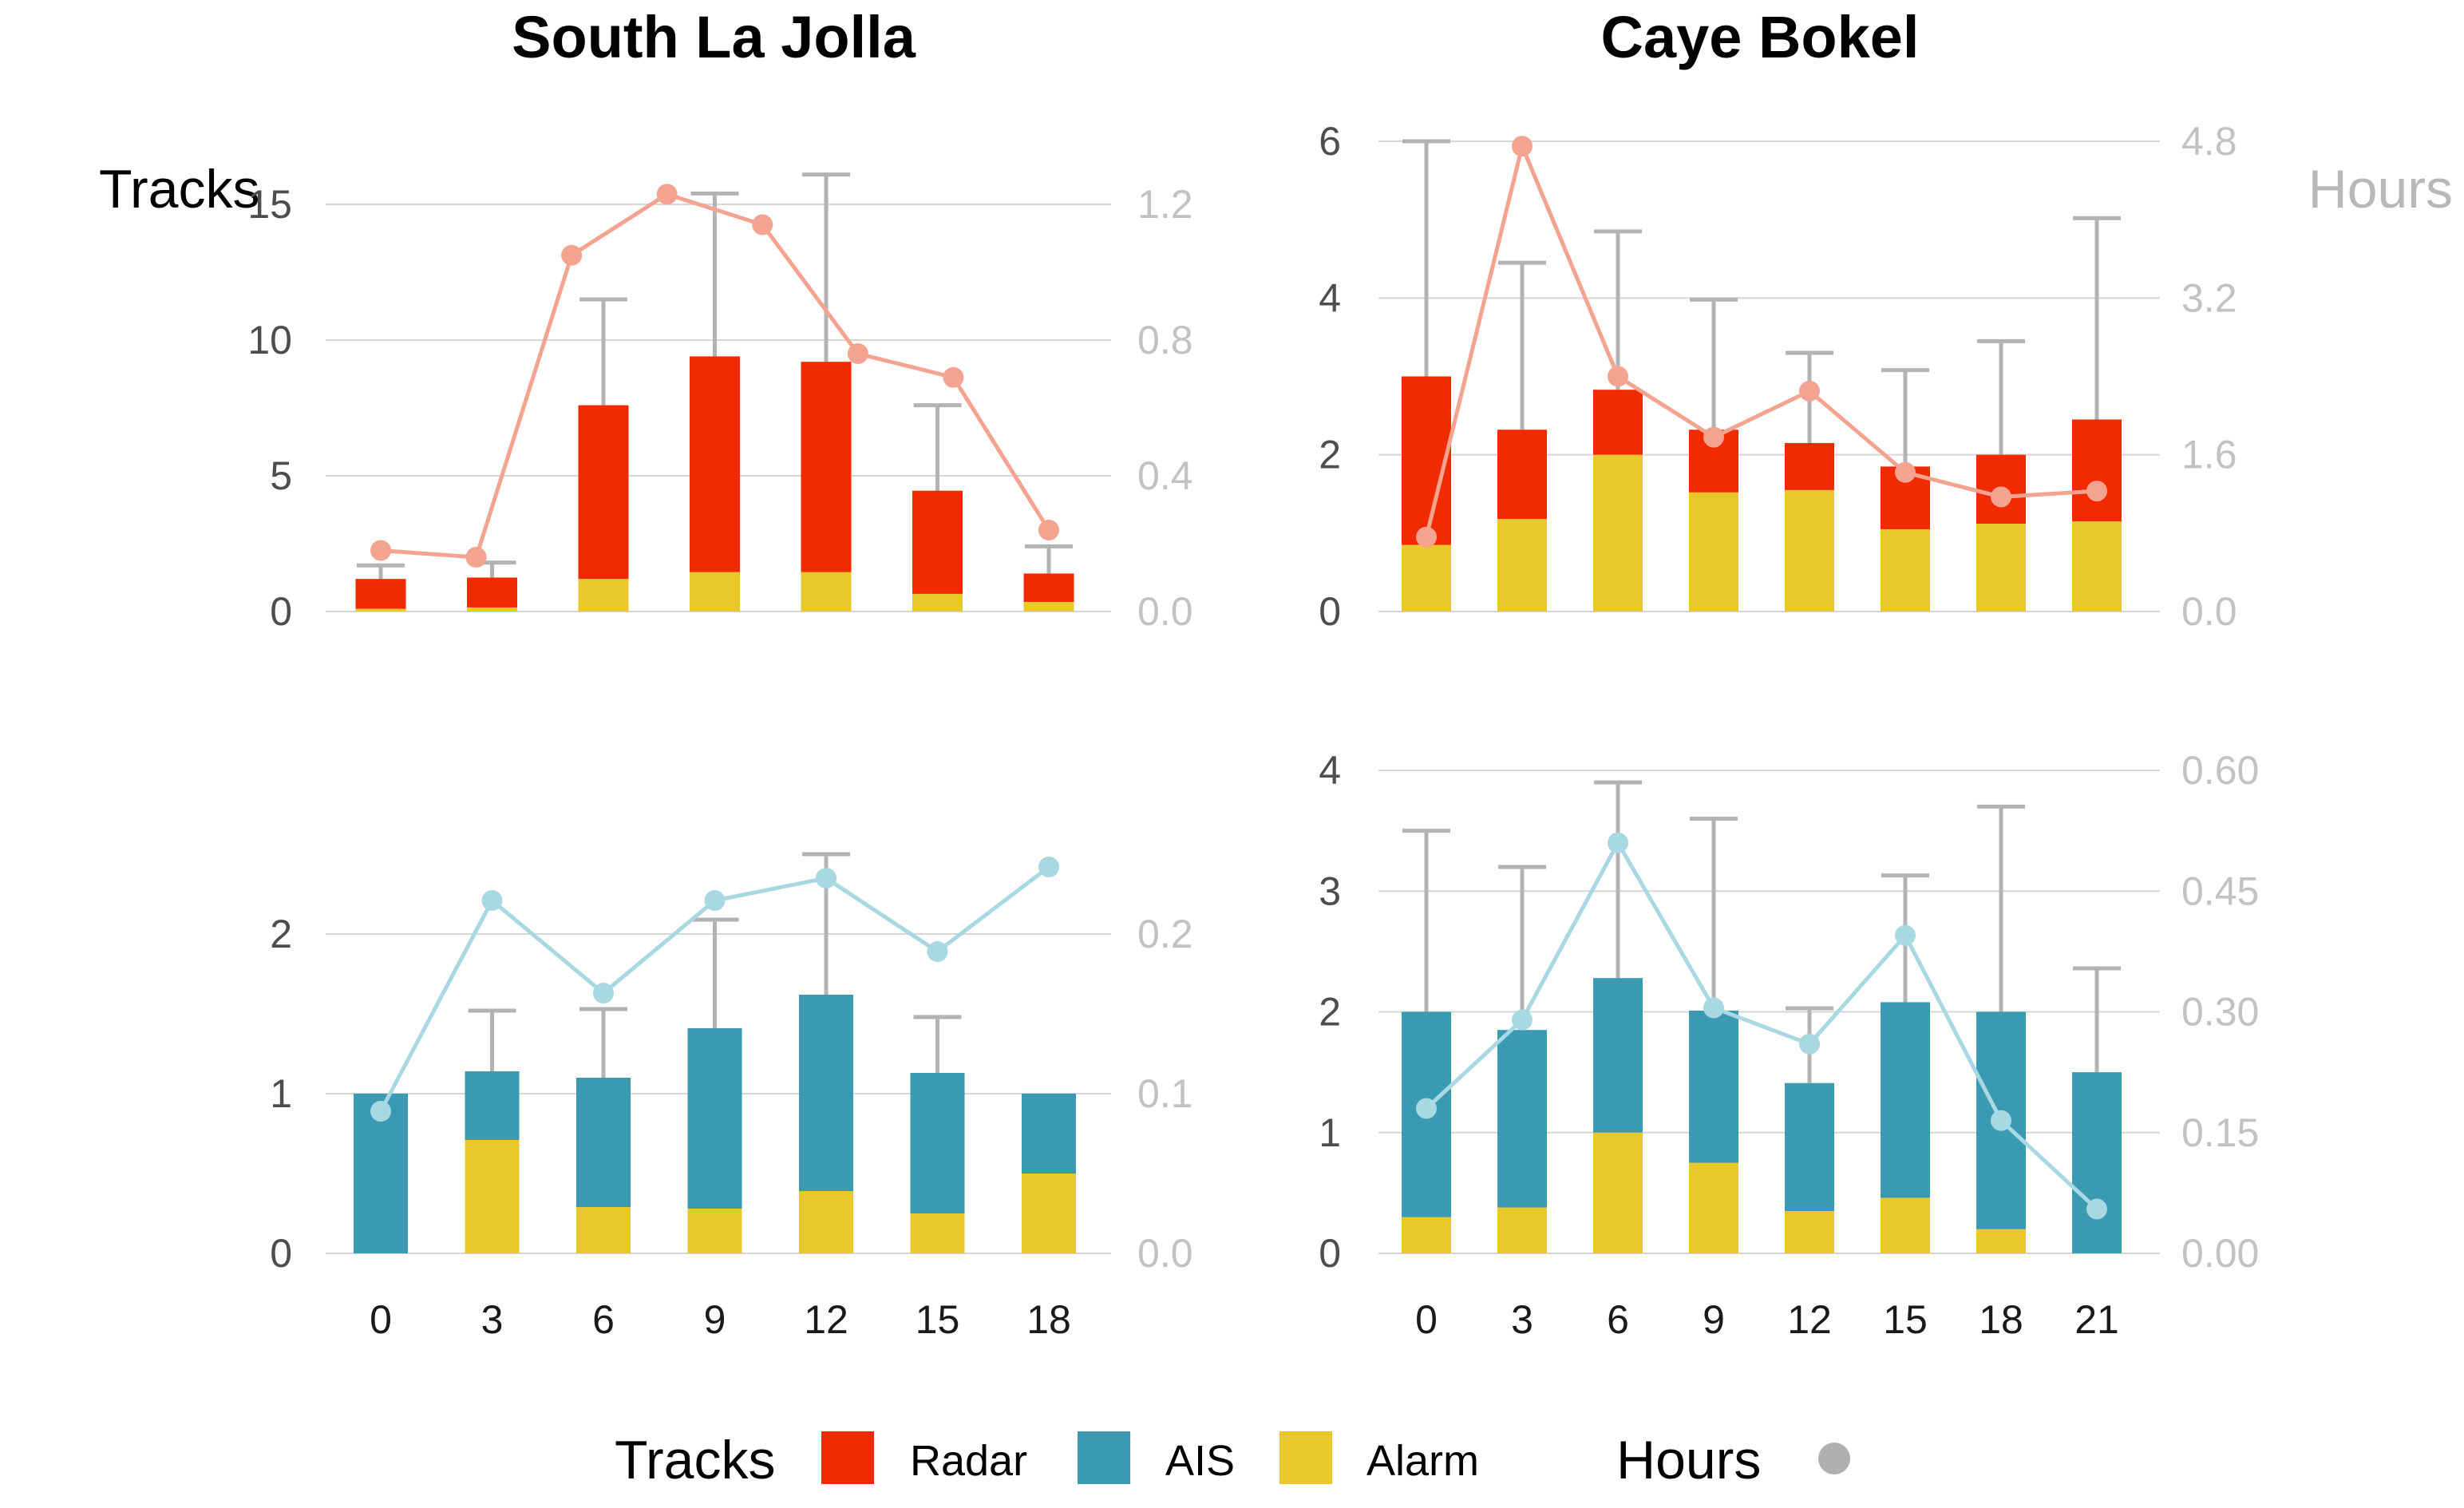  What do you see at coordinates (848, 1457) in the screenshot?
I see `legend-radar-swatch` at bounding box center [848, 1457].